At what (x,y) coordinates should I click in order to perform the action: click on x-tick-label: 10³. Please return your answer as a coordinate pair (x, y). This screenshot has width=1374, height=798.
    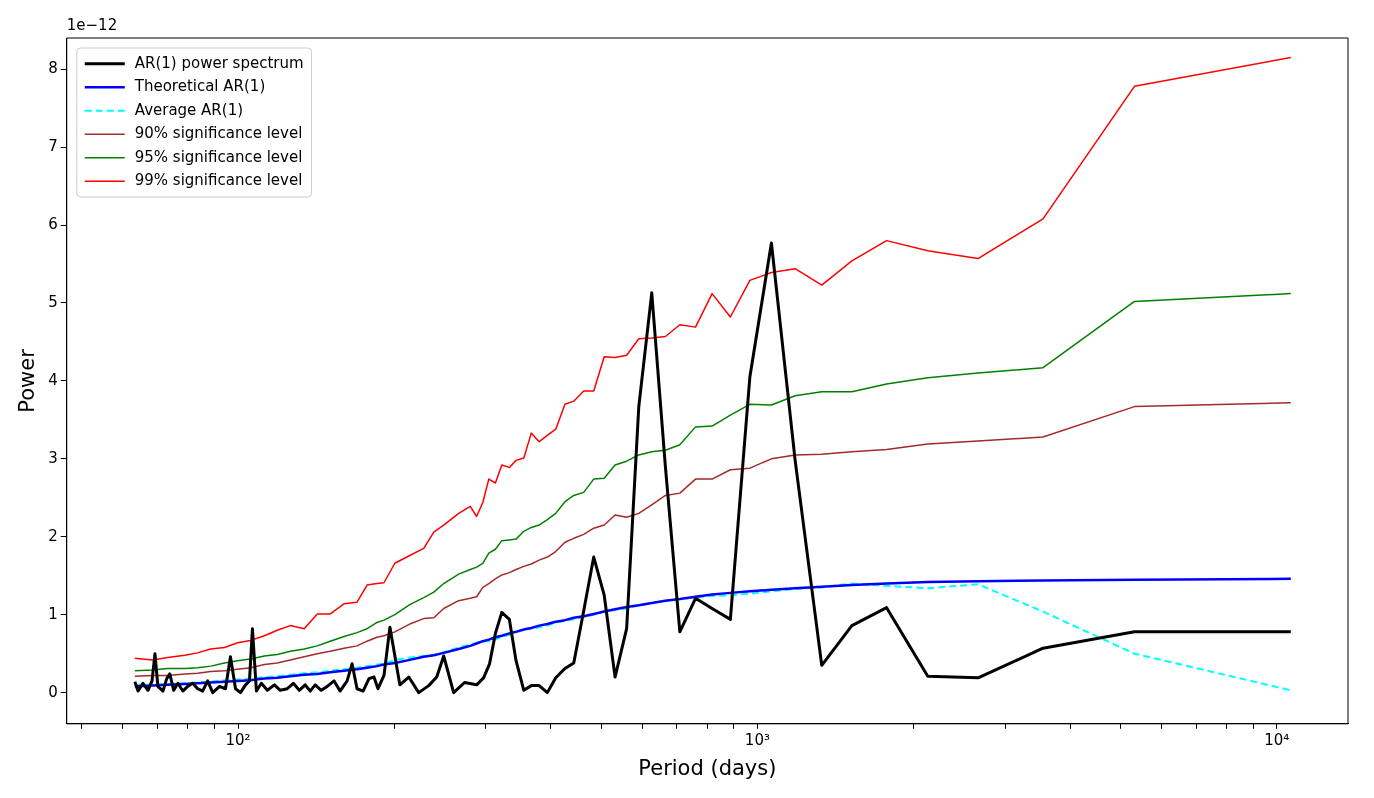
    Looking at the image, I should click on (757, 739).